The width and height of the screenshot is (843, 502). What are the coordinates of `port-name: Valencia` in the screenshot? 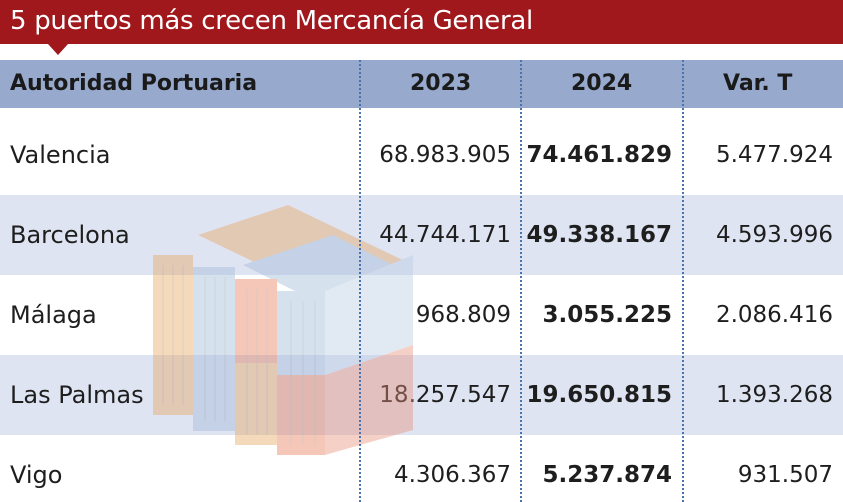 It's located at (60, 155).